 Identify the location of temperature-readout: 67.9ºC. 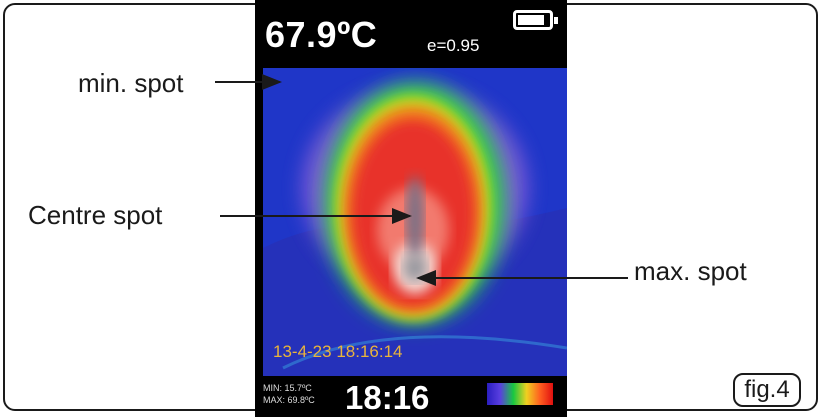
(321, 34).